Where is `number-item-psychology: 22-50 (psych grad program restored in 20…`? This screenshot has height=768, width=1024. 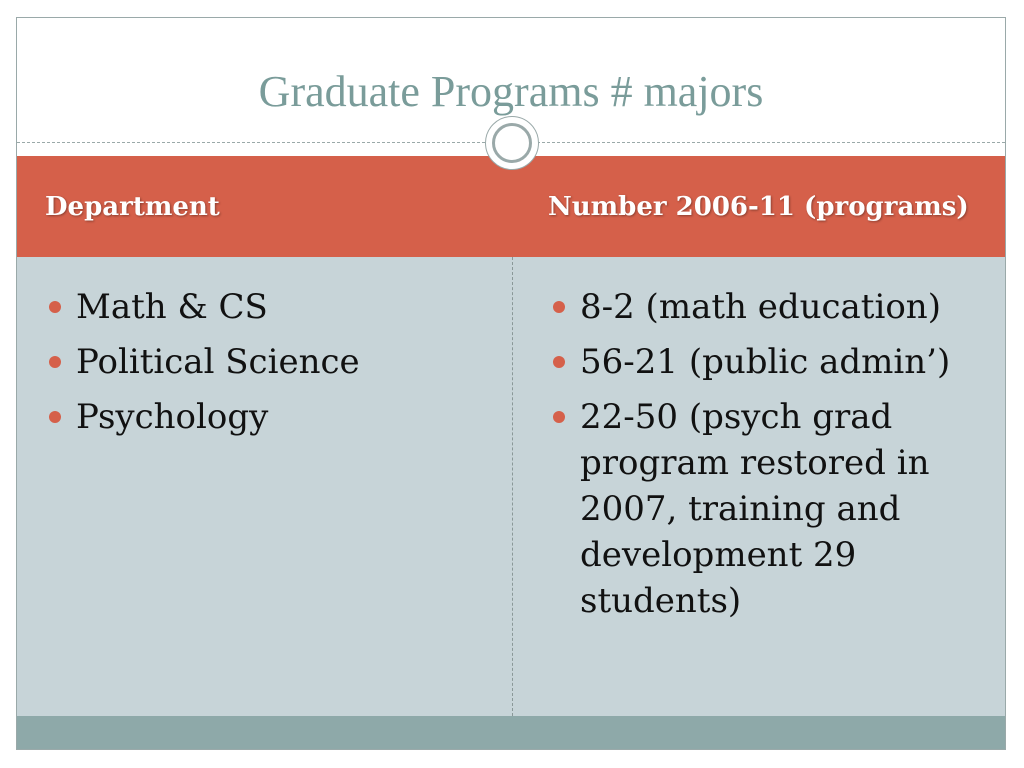 number-item-psychology: 22-50 (psych grad program restored in 20… is located at coordinates (755, 509).